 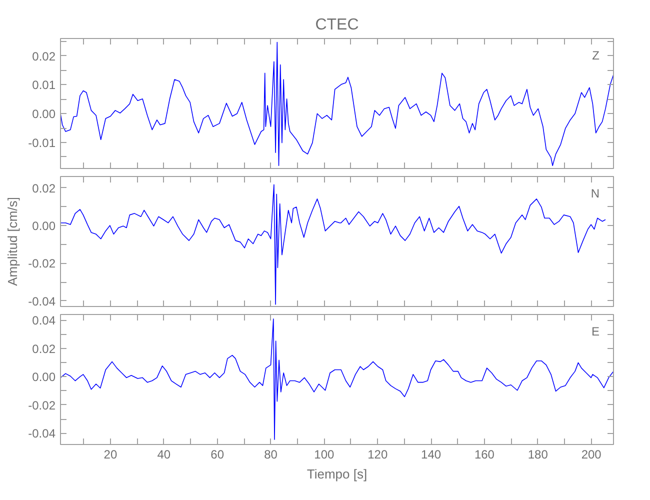 What do you see at coordinates (591, 455) in the screenshot?
I see `x-tick-label: 200` at bounding box center [591, 455].